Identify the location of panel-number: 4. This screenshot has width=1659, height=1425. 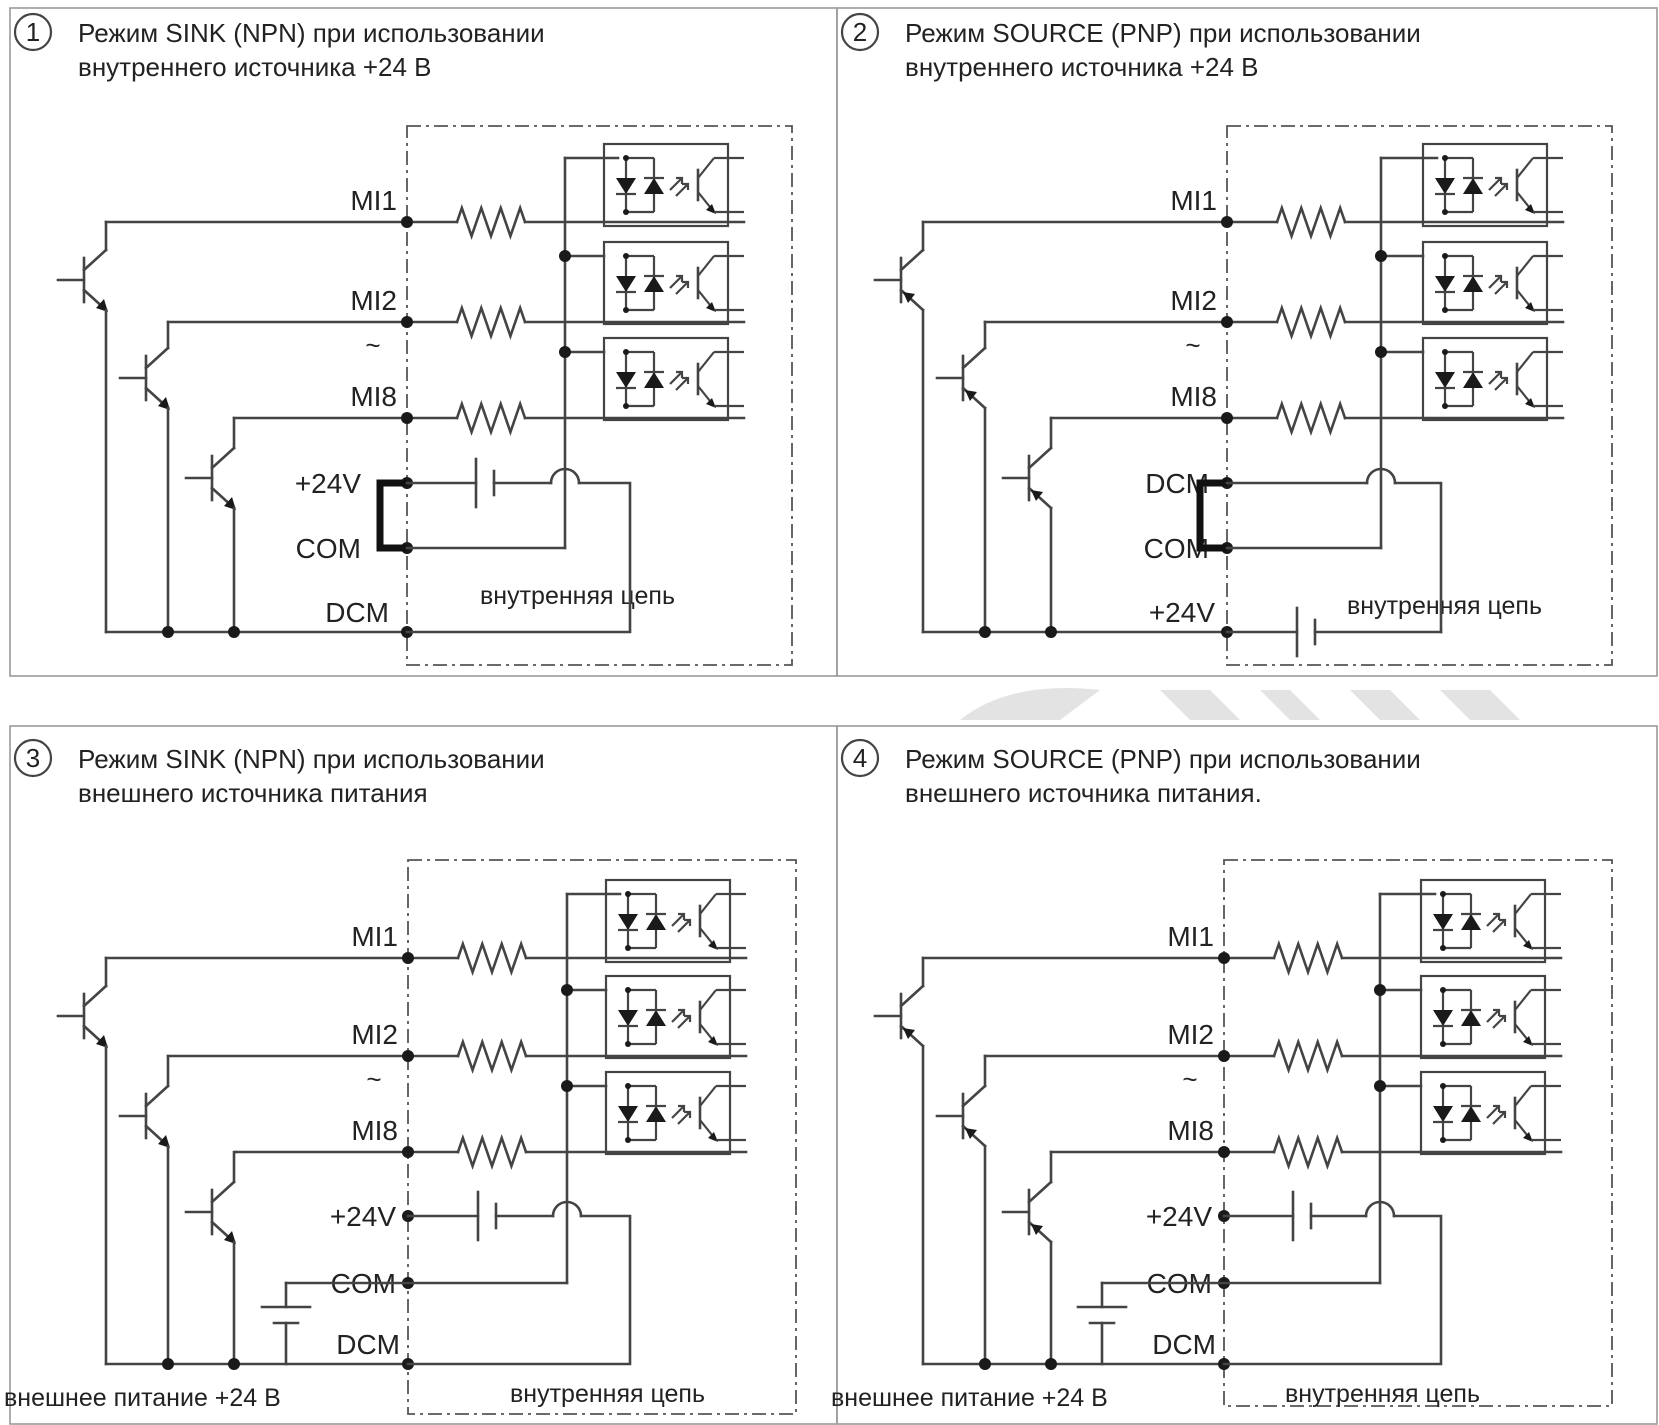
(860, 758).